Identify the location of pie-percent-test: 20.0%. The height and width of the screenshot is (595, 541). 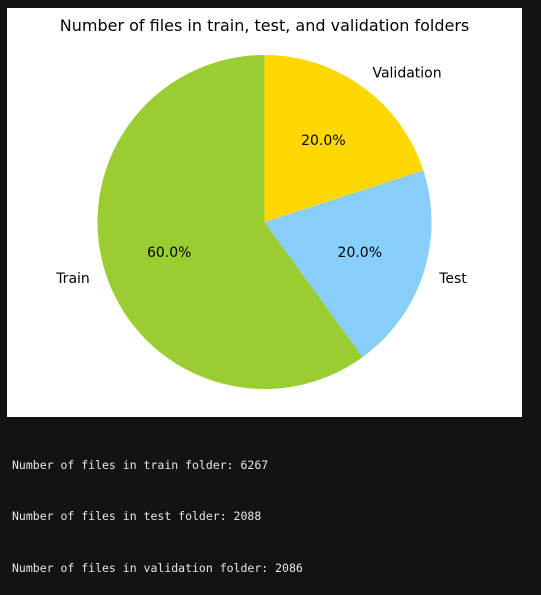
(360, 253).